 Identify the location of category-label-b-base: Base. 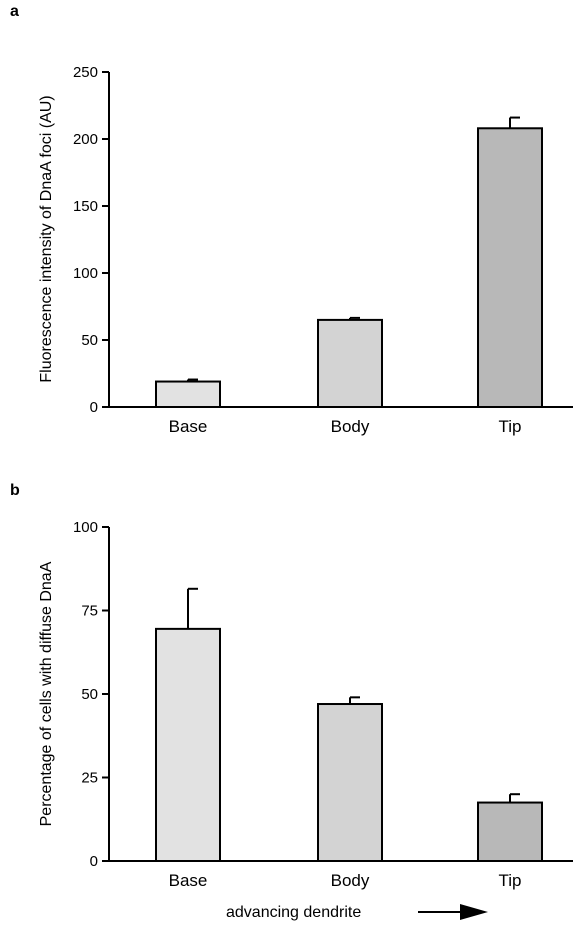
(188, 880).